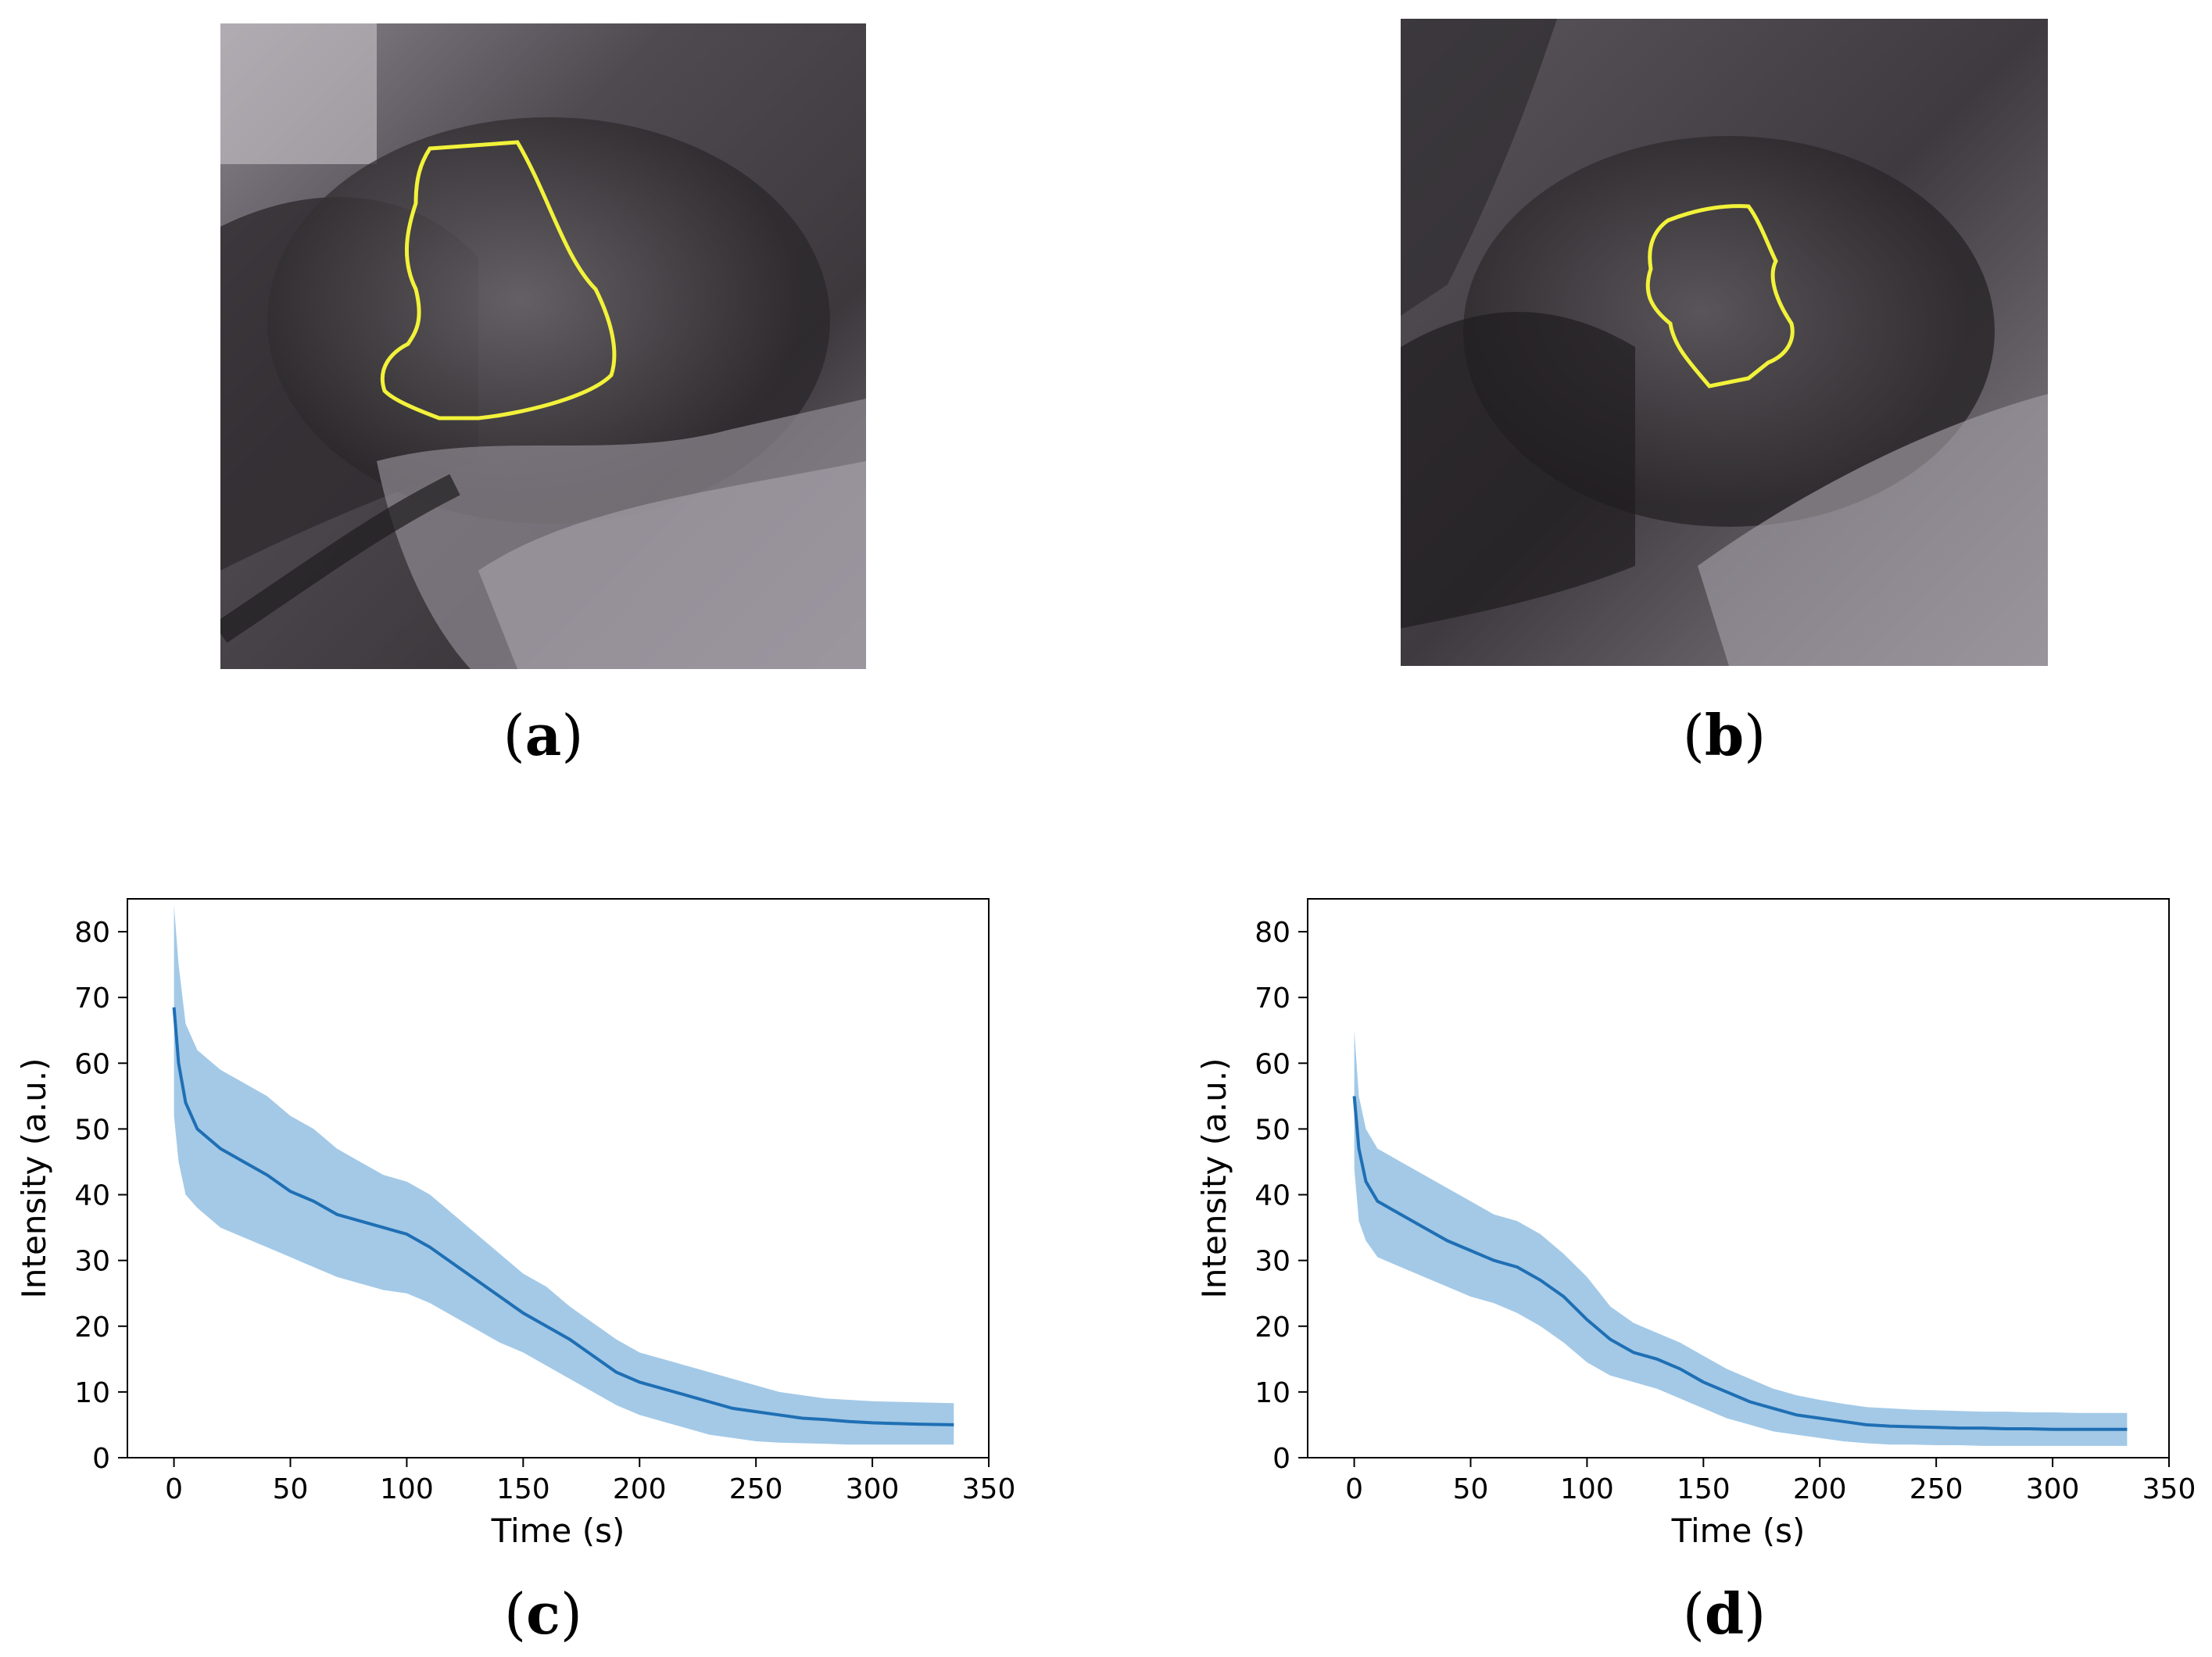 The image size is (2212, 1657). What do you see at coordinates (1272, 1393) in the screenshot?
I see `chart-d-ytick-label: 10` at bounding box center [1272, 1393].